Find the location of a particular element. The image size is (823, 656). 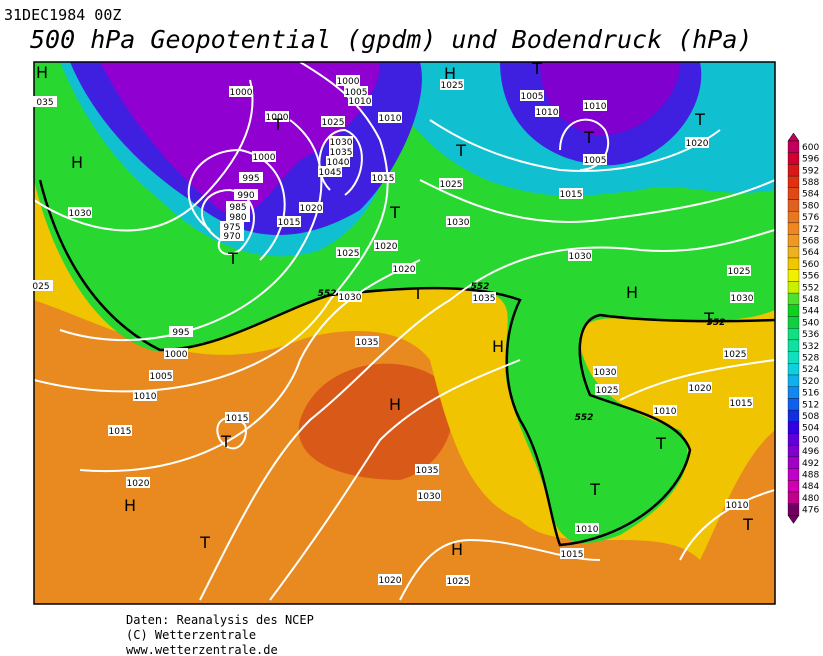

isobar-label: 1030 is located at coordinates (605, 373).